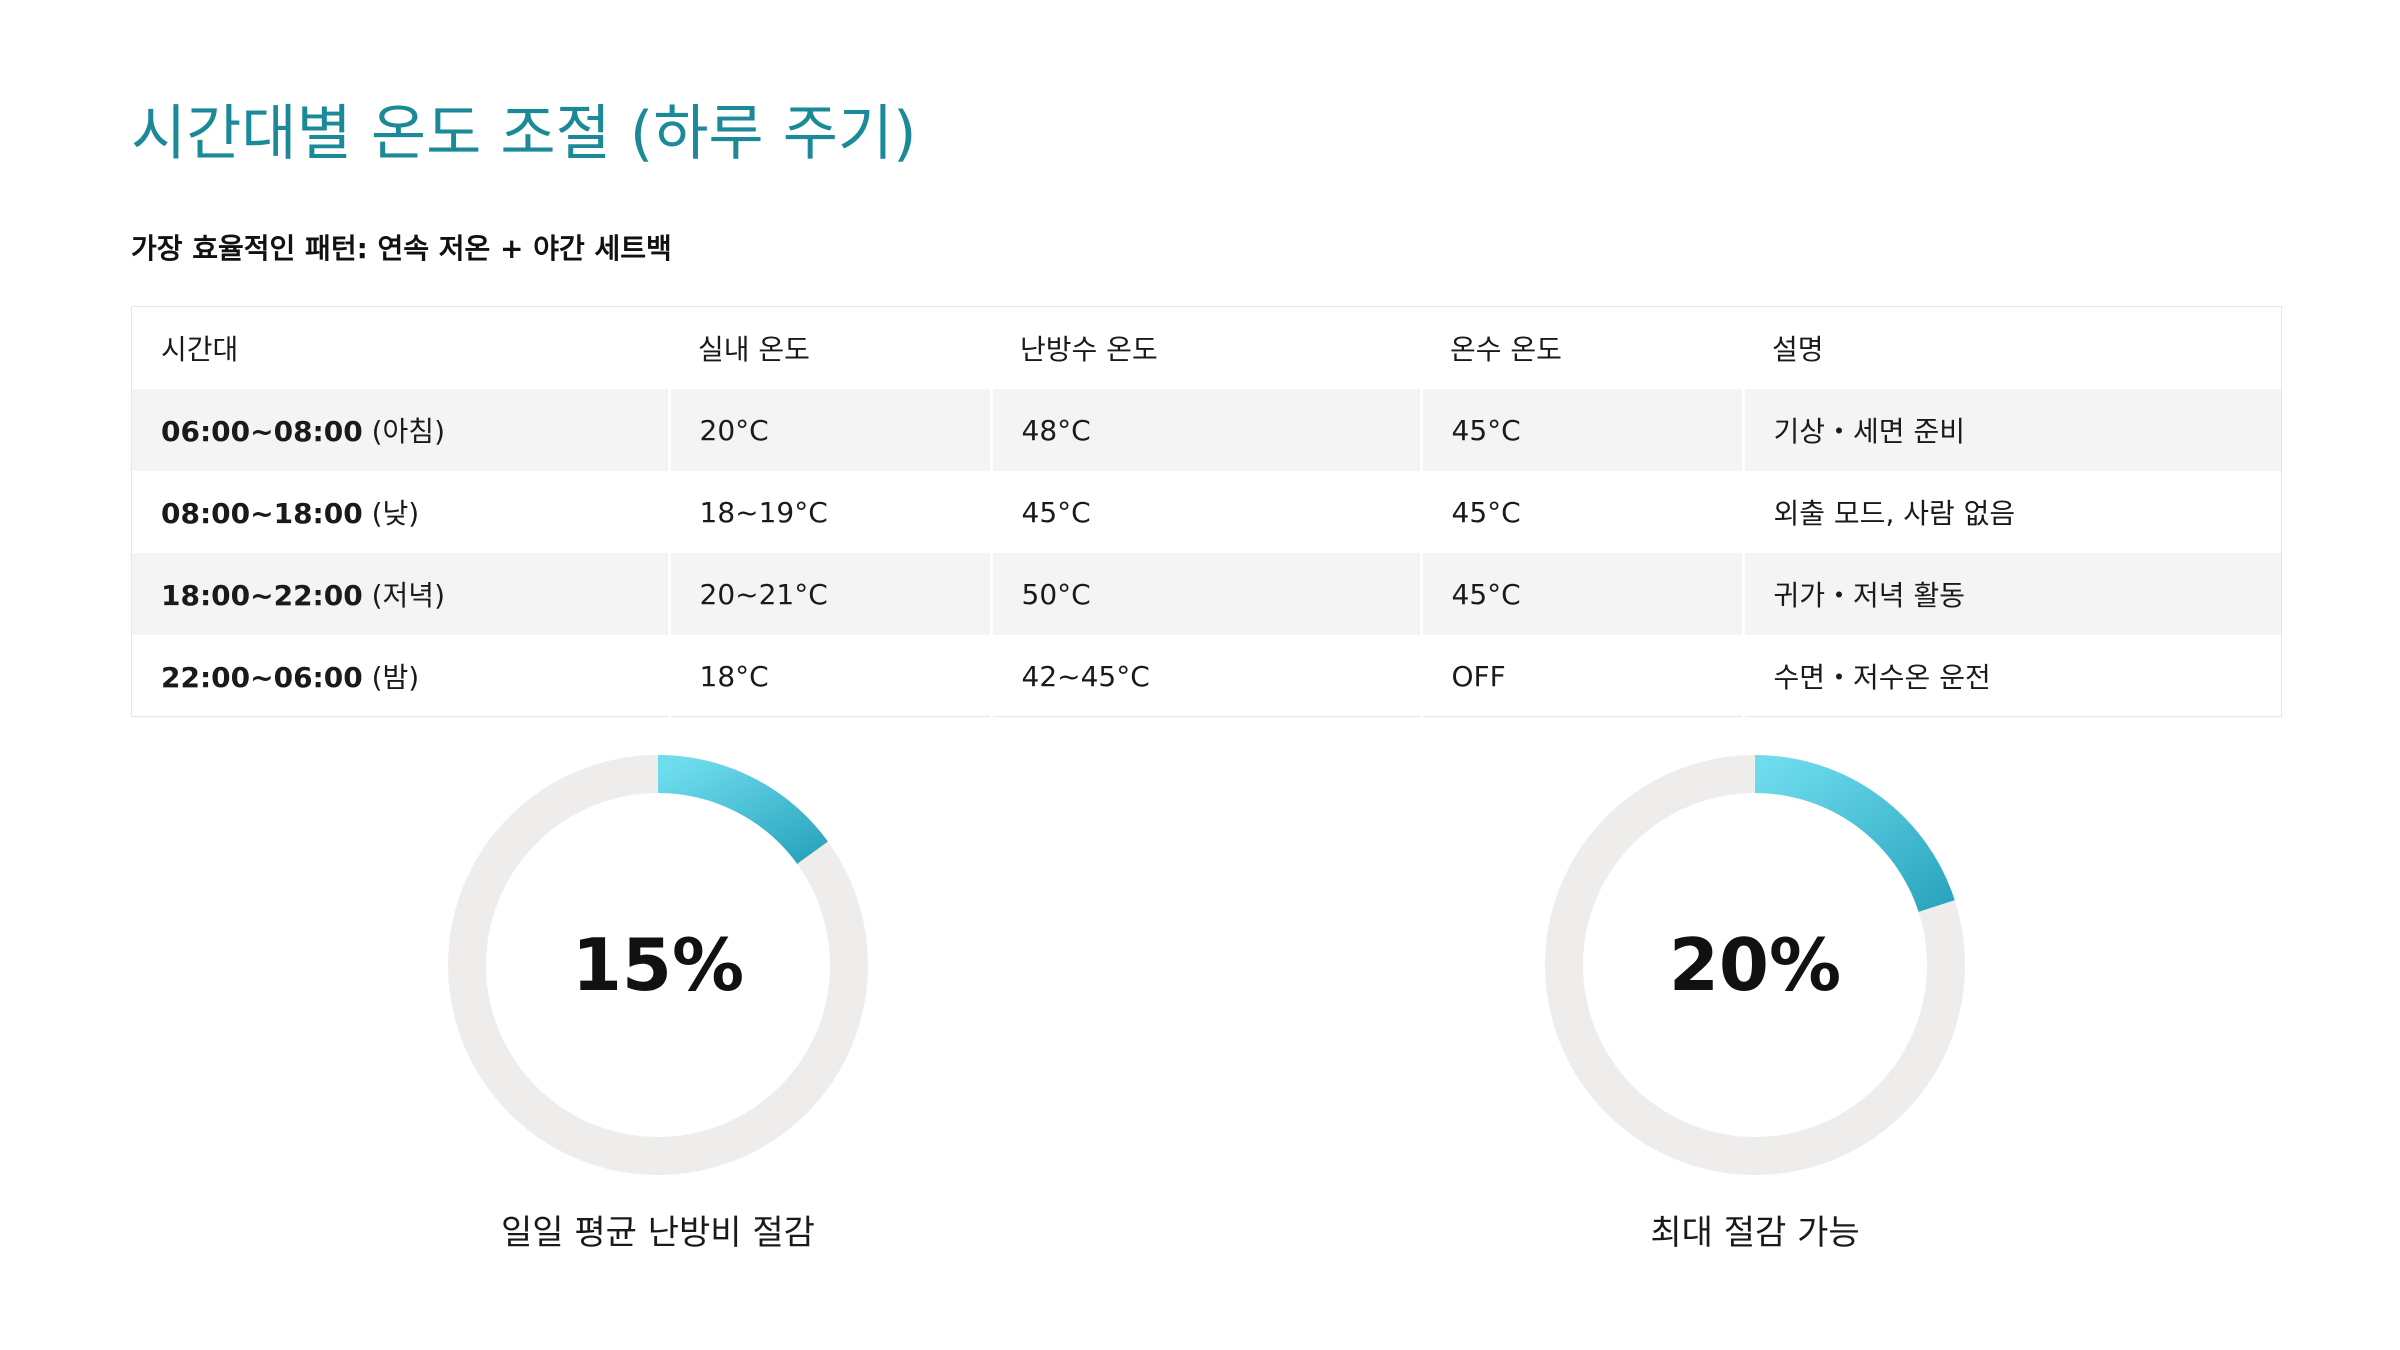 The height and width of the screenshot is (1350, 2400). I want to click on daily-savings-gauge: 15% 일일 평균 난방비 절감, so click(658, 1004).